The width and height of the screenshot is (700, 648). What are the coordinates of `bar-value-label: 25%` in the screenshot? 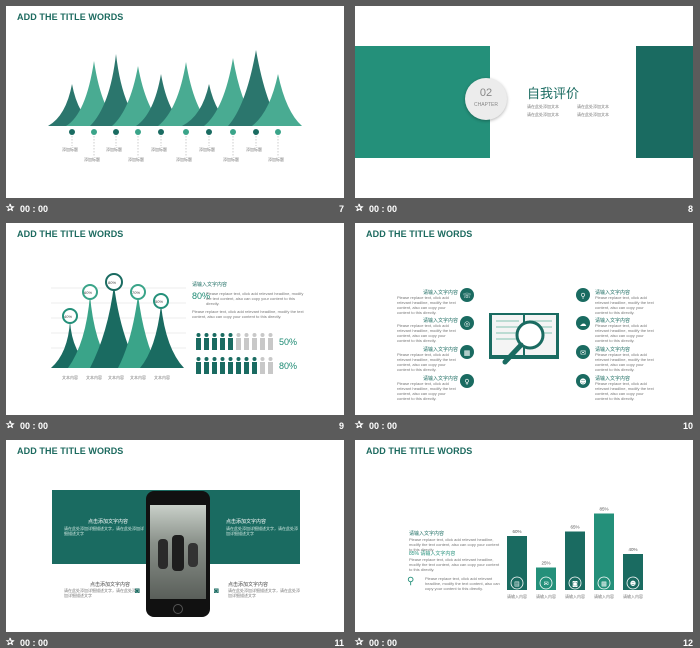 It's located at (545, 563).